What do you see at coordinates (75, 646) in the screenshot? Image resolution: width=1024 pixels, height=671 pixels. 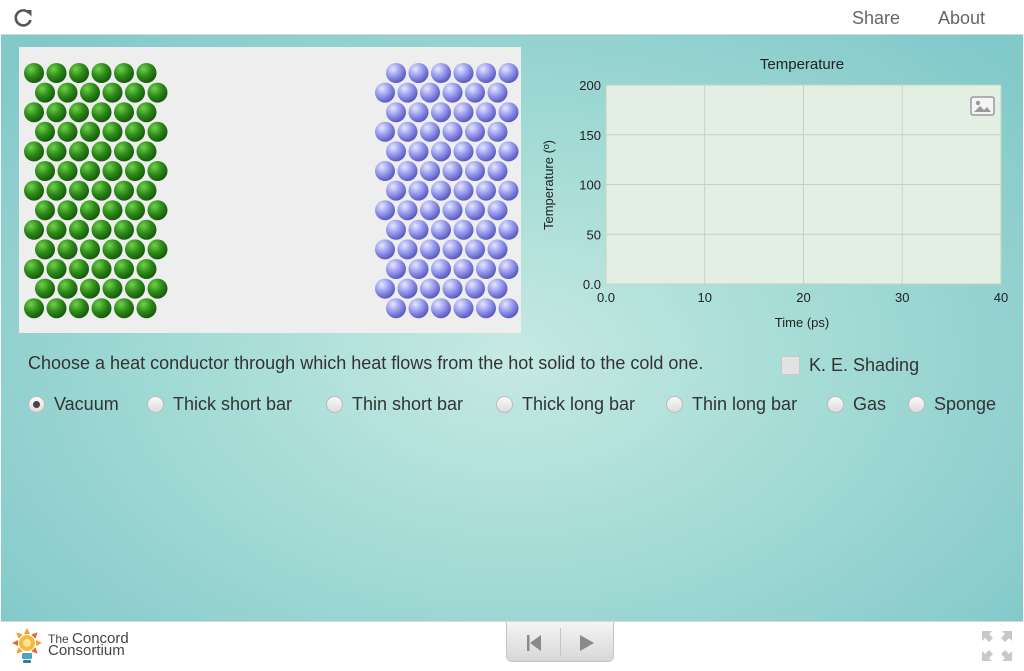 I see `concord-logo: The Concord Consortium` at bounding box center [75, 646].